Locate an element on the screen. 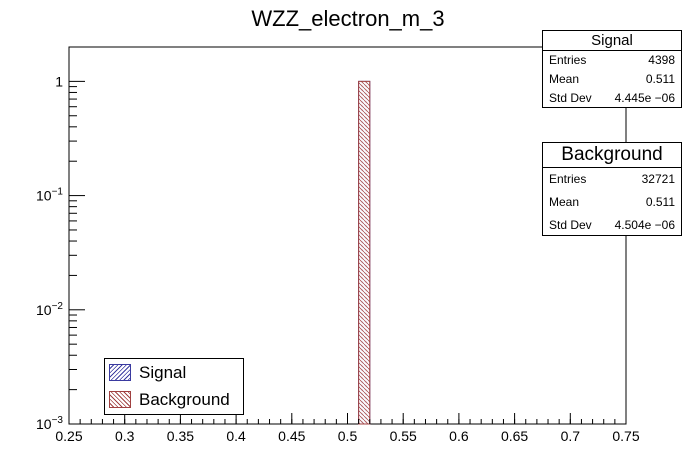  legend: Signal Background is located at coordinates (174, 386).